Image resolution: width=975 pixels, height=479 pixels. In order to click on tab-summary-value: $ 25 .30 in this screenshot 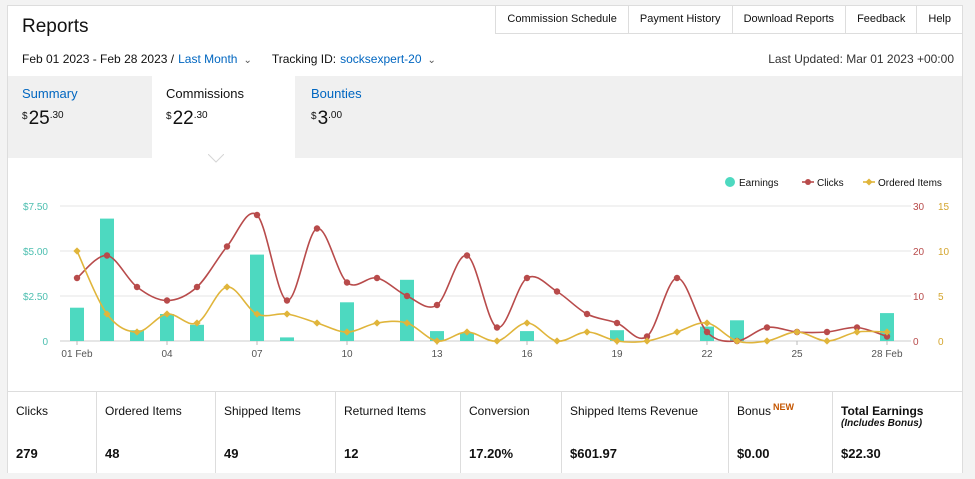, I will do `click(50, 119)`.